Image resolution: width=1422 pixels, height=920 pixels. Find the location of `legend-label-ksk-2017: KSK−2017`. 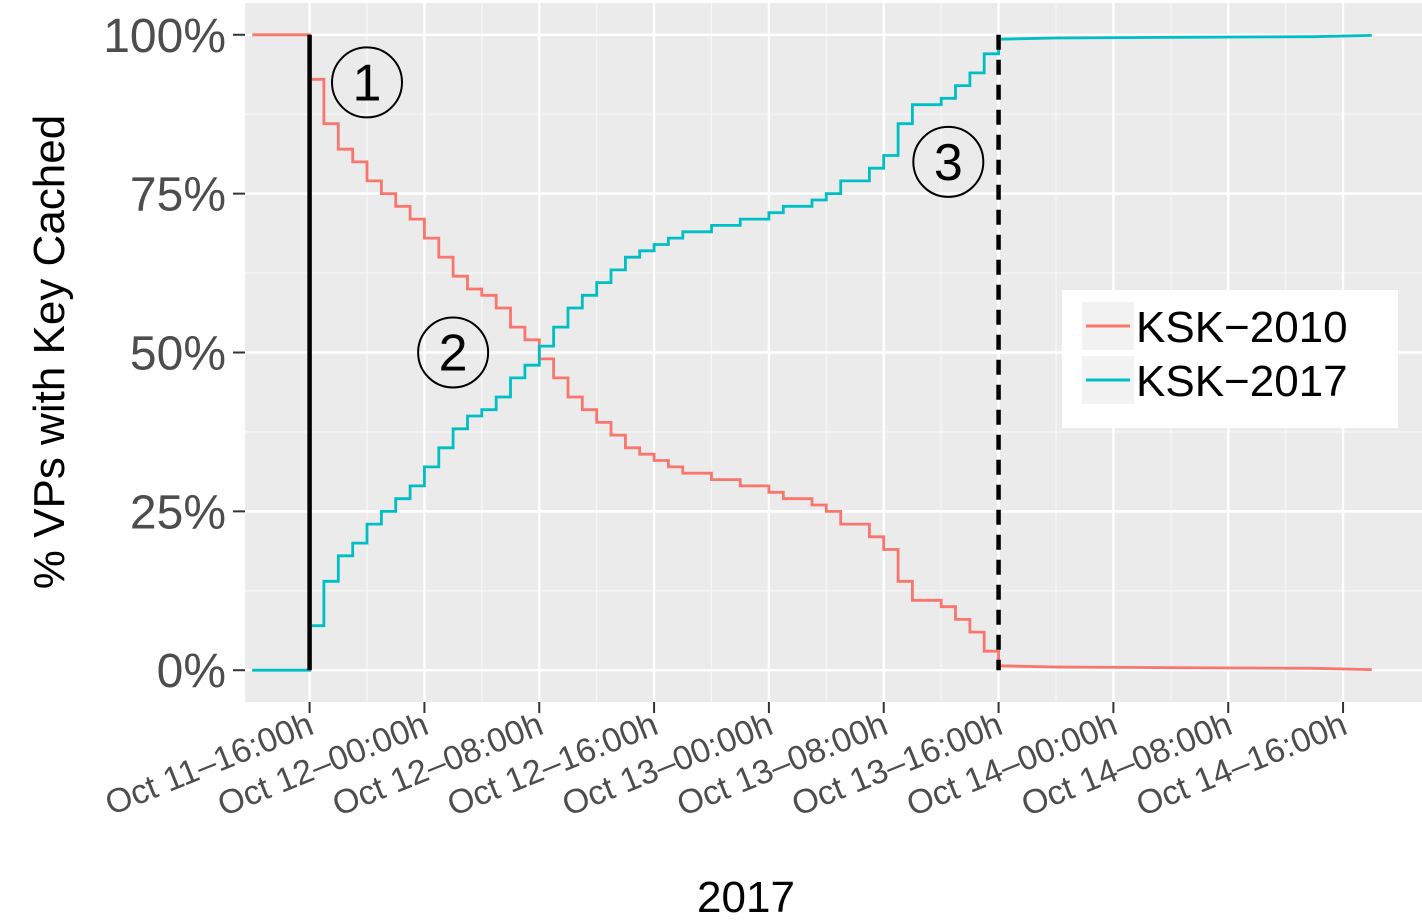

legend-label-ksk-2017: KSK−2017 is located at coordinates (1242, 381).